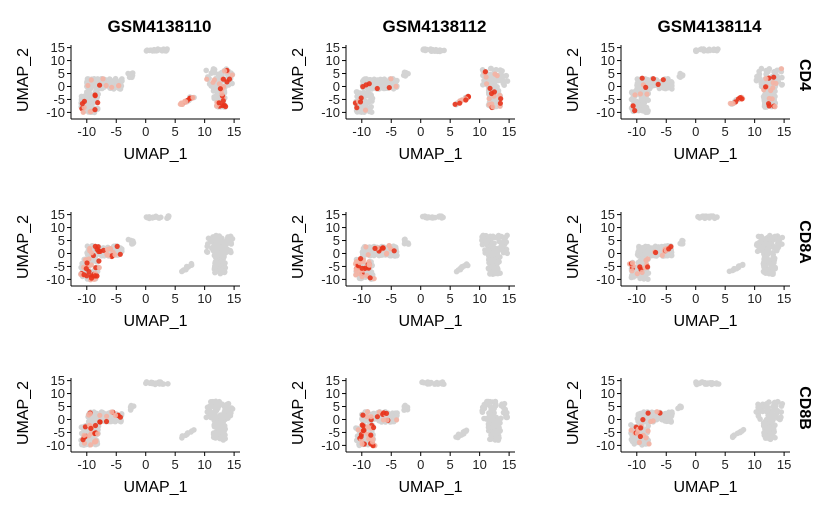  What do you see at coordinates (608, 47) in the screenshot?
I see `y-tick-label: 15` at bounding box center [608, 47].